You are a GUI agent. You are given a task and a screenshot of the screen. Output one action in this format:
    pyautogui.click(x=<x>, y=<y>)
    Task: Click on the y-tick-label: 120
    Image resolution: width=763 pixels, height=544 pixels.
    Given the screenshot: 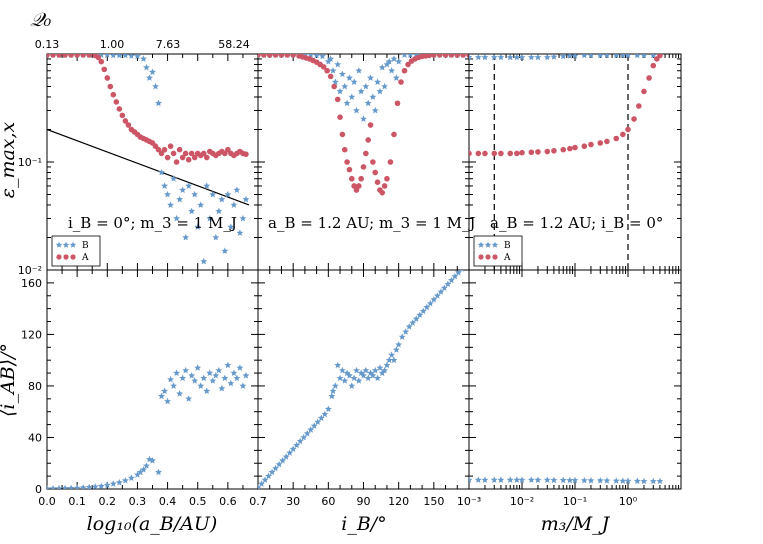 What is the action you would take?
    pyautogui.click(x=31, y=334)
    